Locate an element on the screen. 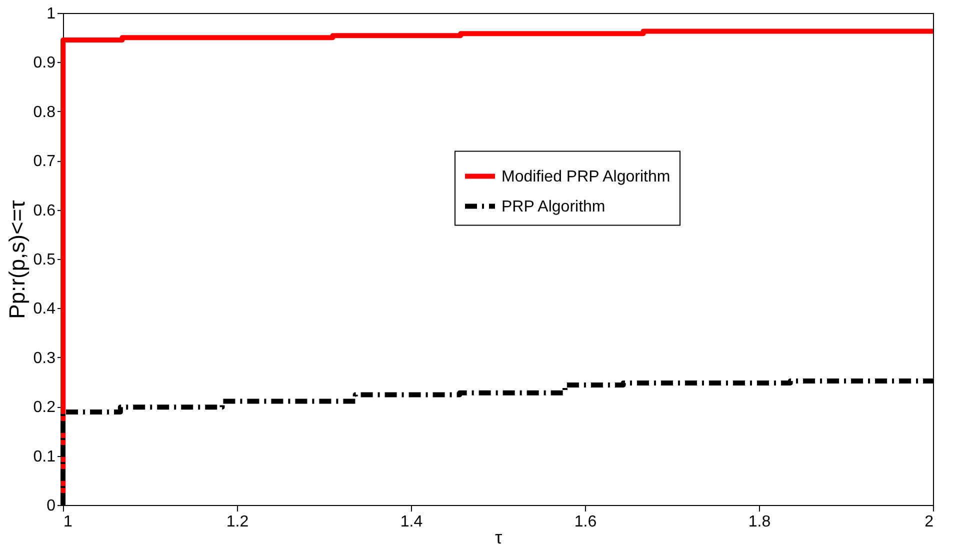 The image size is (966, 551). y-tick-label: 0.1 is located at coordinates (44, 457).